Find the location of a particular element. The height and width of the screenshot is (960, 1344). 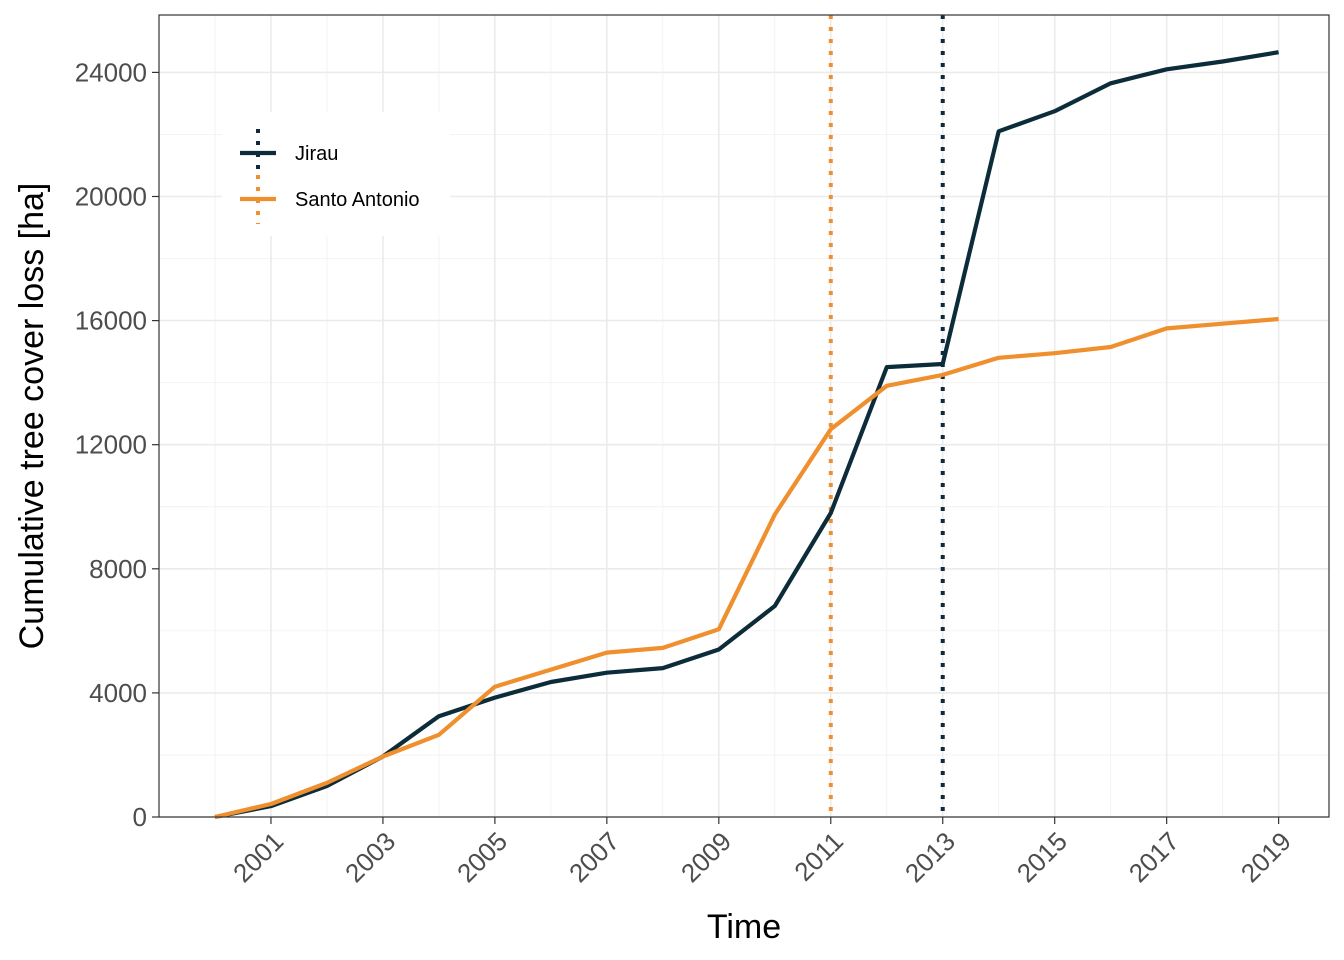

x-axis-title: Time is located at coordinates (744, 927).